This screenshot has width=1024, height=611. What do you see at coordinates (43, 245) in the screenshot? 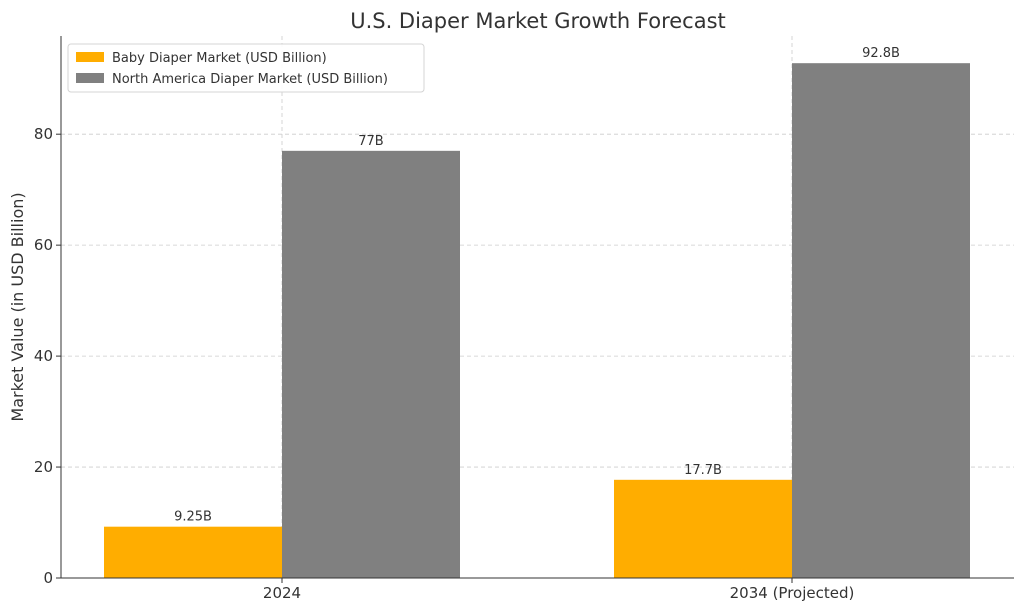
I see `y-tick-label: 60` at bounding box center [43, 245].